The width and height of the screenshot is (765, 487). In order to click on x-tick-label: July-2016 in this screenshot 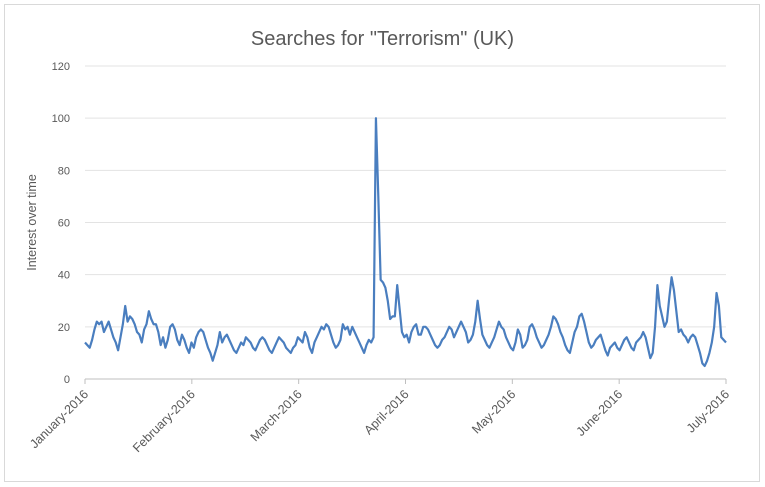, I will do `click(708, 411)`.